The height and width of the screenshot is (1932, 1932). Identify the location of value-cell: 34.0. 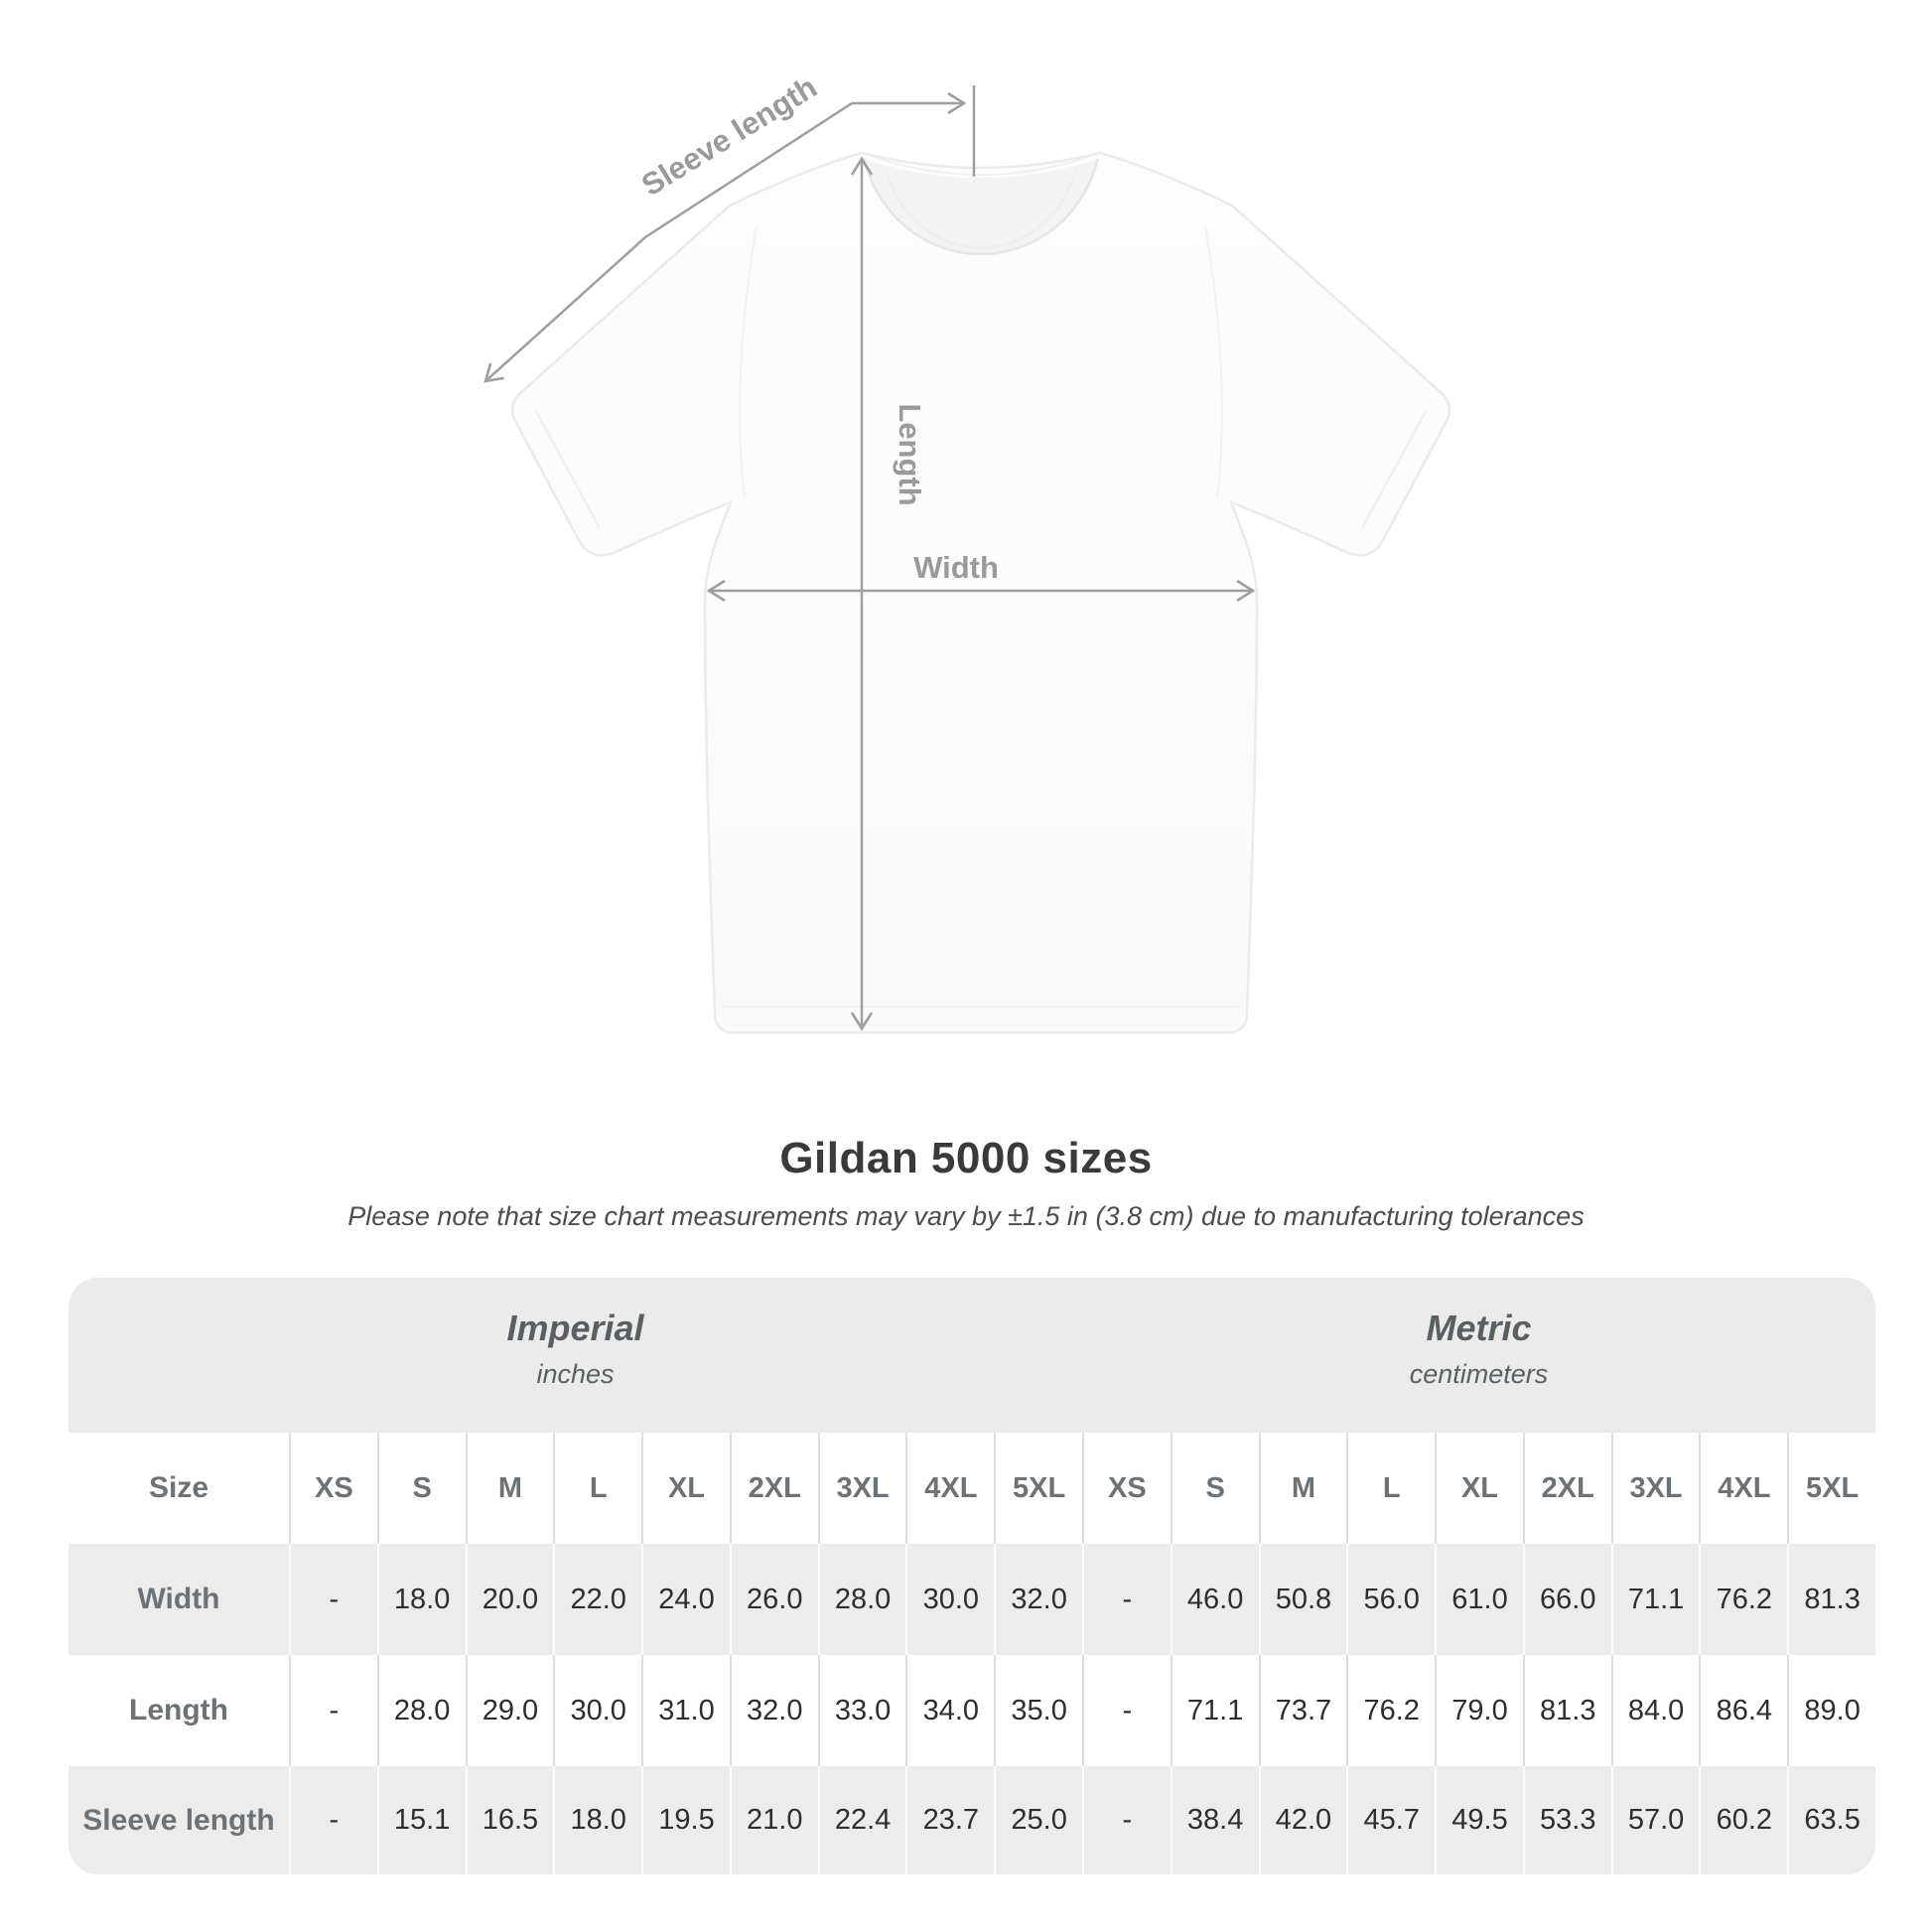
(950, 1711).